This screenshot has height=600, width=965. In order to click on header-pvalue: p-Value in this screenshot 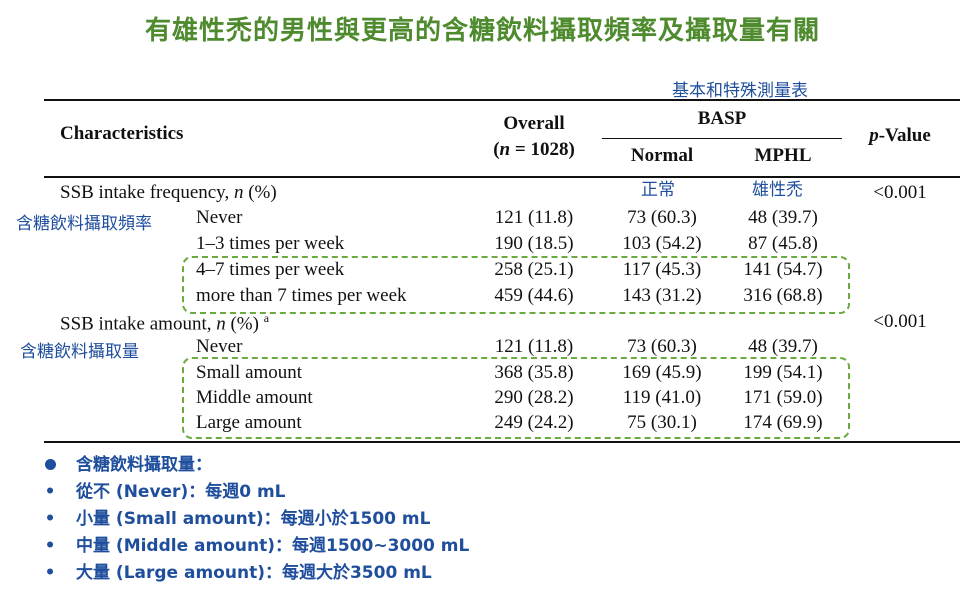, I will do `click(900, 135)`.